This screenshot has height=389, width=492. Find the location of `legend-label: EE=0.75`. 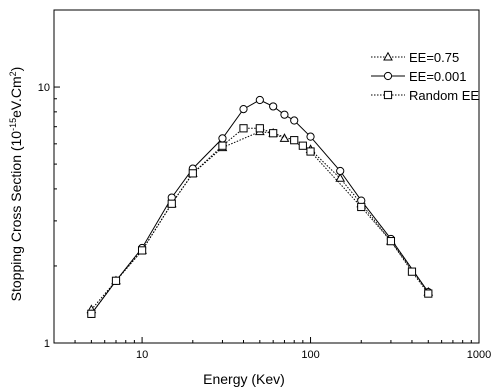

legend-label: EE=0.75 is located at coordinates (434, 57).